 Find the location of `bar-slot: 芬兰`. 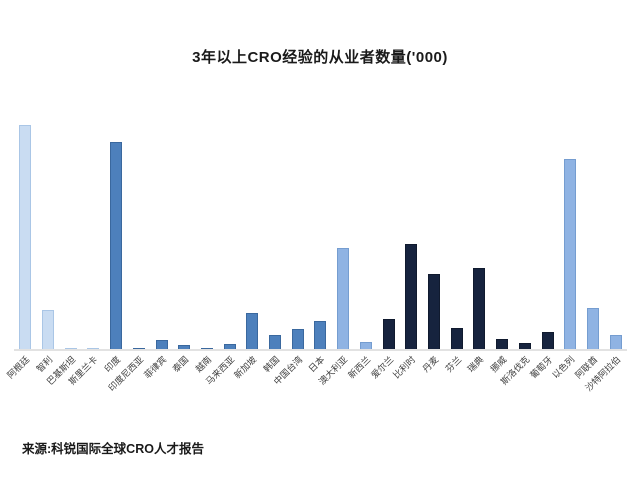

bar-slot: 芬兰 is located at coordinates (455, 244).